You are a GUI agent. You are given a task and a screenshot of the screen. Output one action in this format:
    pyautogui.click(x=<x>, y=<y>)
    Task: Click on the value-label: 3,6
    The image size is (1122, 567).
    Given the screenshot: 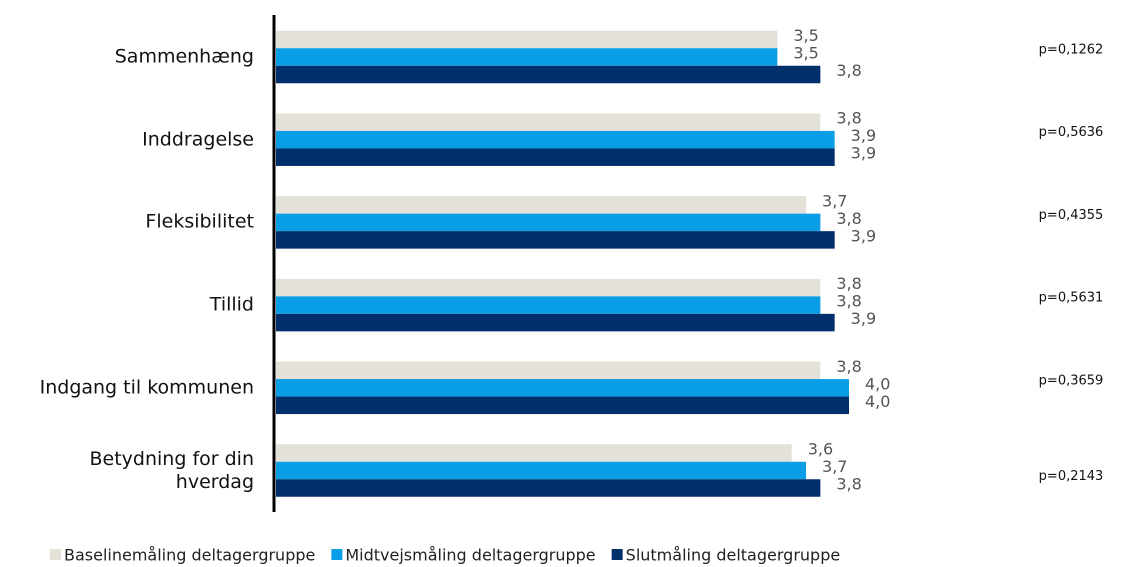 What is the action you would take?
    pyautogui.click(x=820, y=449)
    